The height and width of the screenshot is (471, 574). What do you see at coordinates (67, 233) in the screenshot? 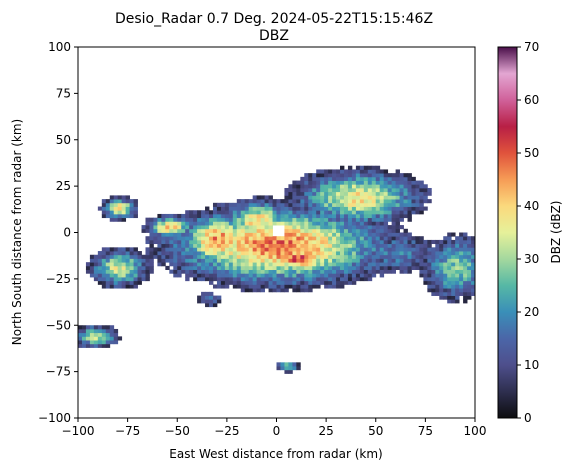
I see `y-tick-label: 0` at bounding box center [67, 233].